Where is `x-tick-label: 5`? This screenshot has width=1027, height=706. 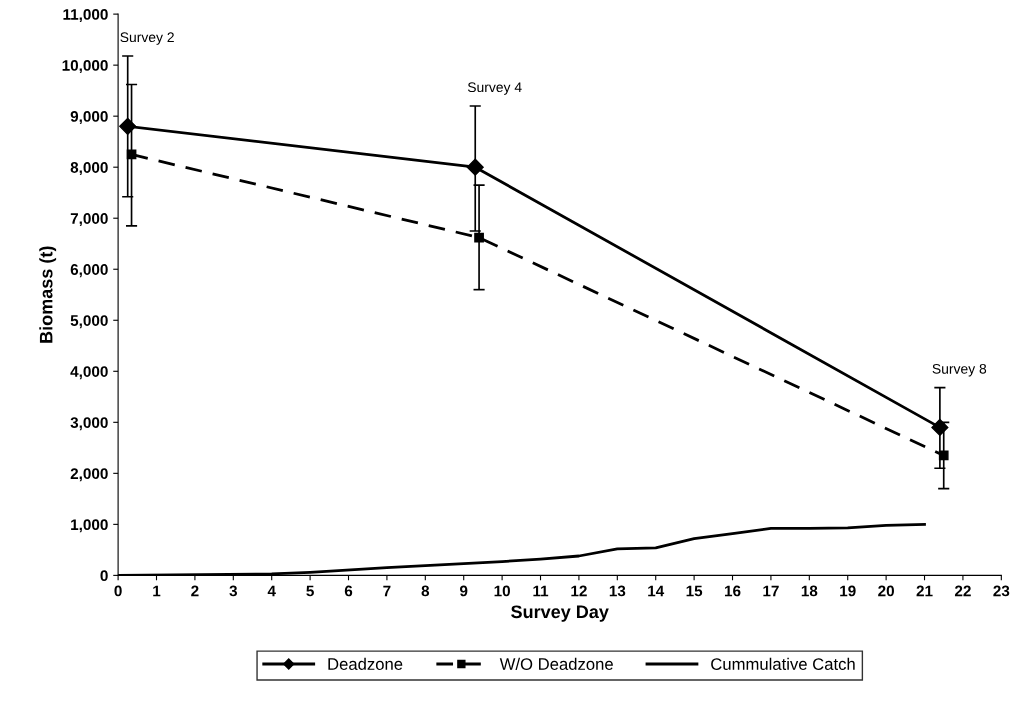 x-tick-label: 5 is located at coordinates (310, 591).